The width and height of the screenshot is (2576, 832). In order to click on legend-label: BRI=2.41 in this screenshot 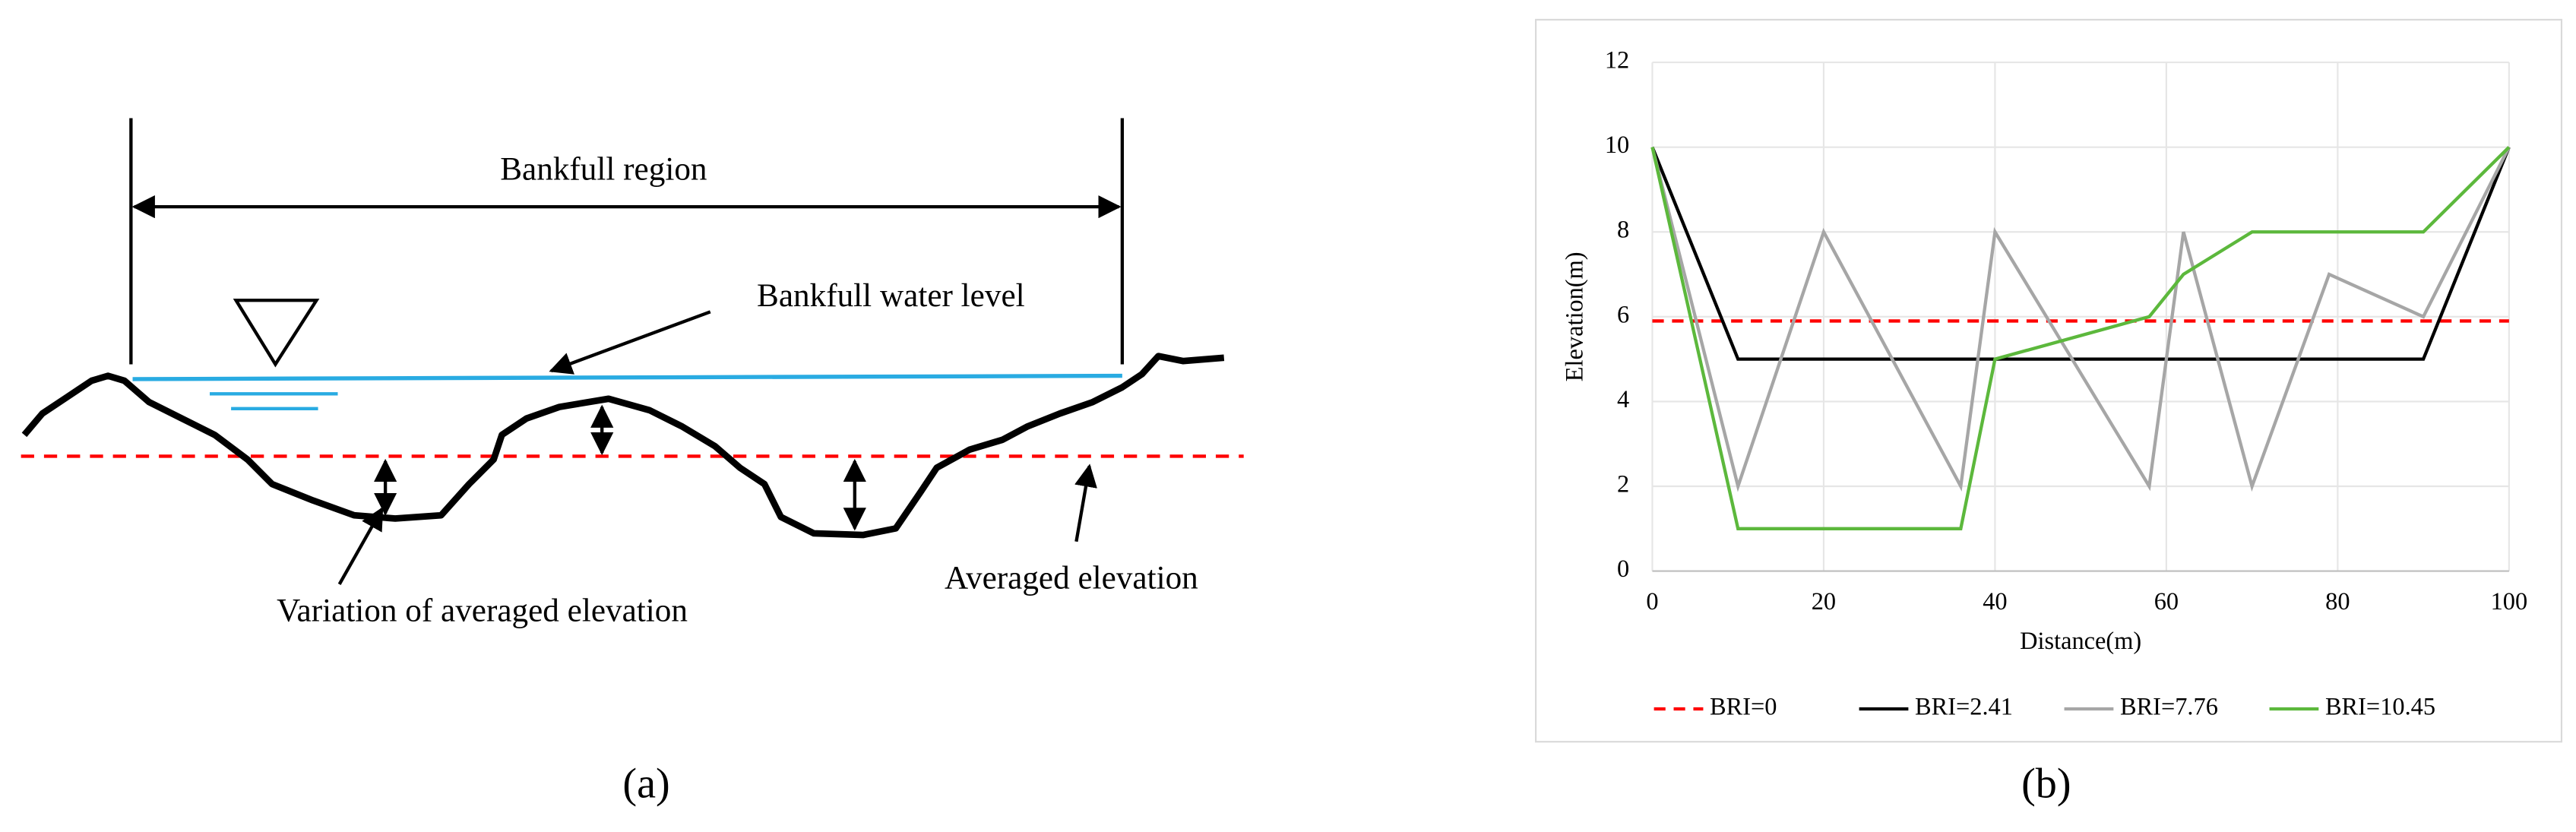, I will do `click(1964, 706)`.